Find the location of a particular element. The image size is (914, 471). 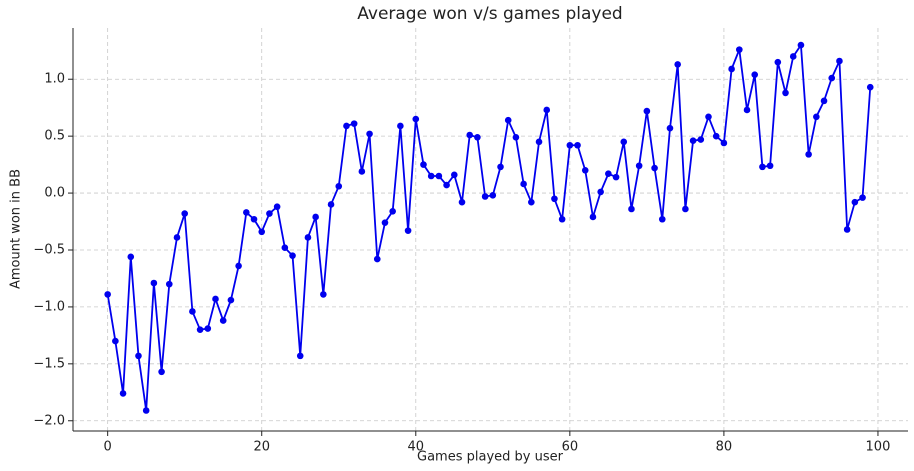

x-tick-label: 100 is located at coordinates (878, 447).